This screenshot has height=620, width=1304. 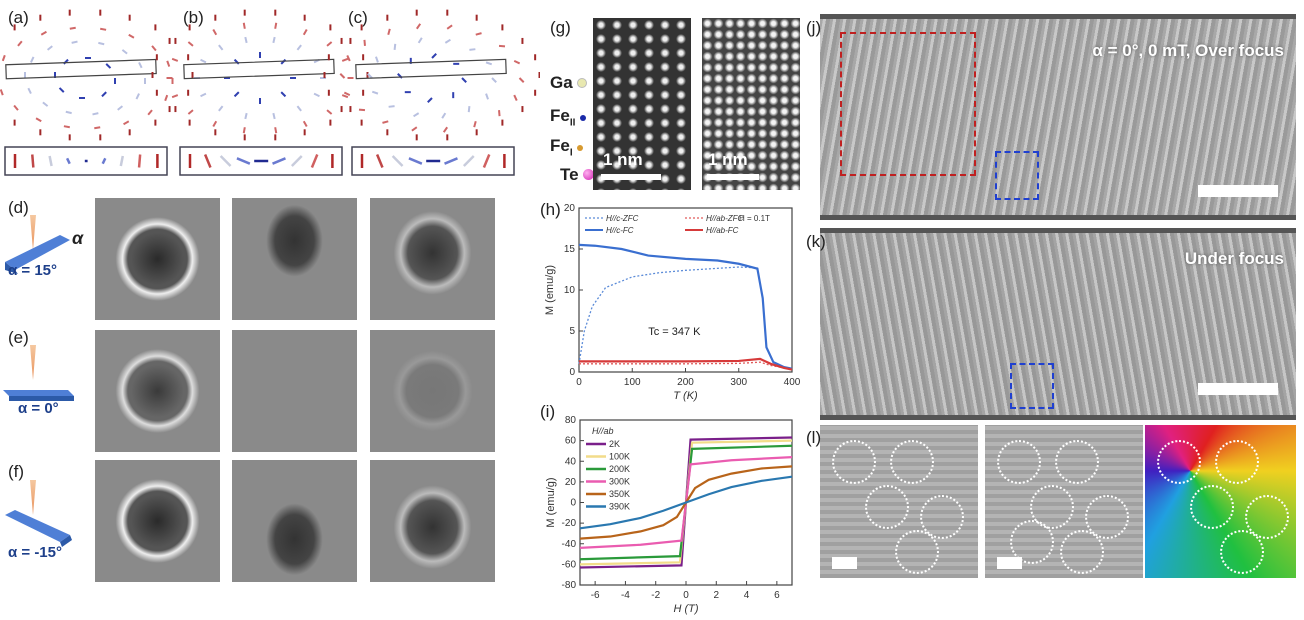 I want to click on legend-label: H//c-FC, so click(x=620, y=230).